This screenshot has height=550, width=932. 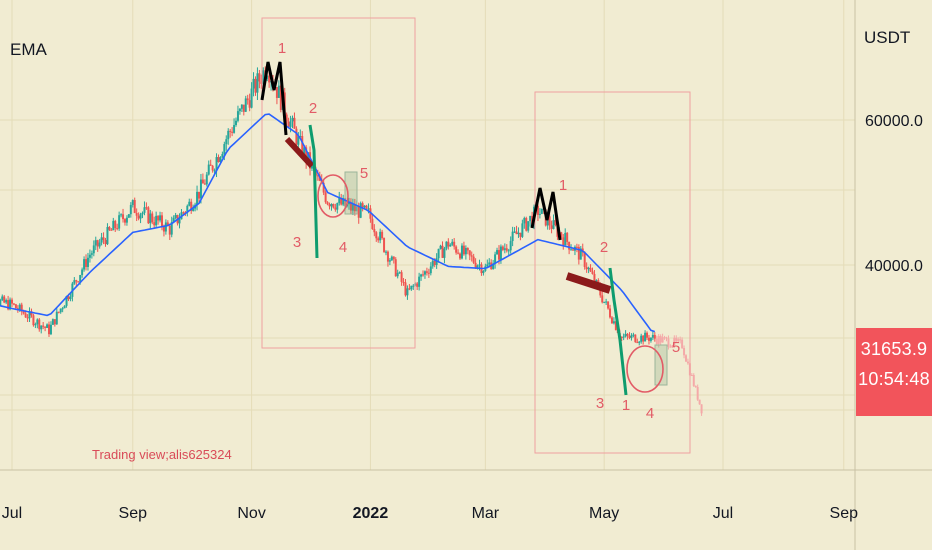 What do you see at coordinates (894, 266) in the screenshot?
I see `y-tick-label: 40000.0` at bounding box center [894, 266].